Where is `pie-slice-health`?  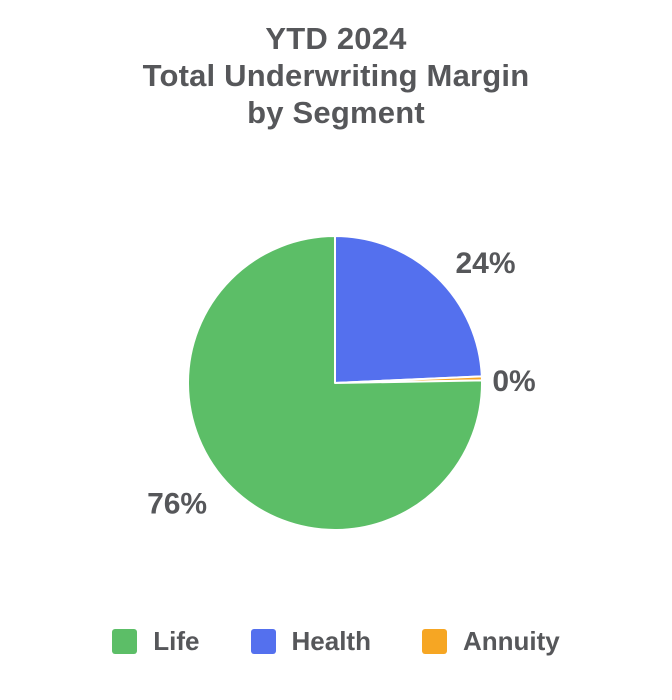
pie-slice-health is located at coordinates (408, 309).